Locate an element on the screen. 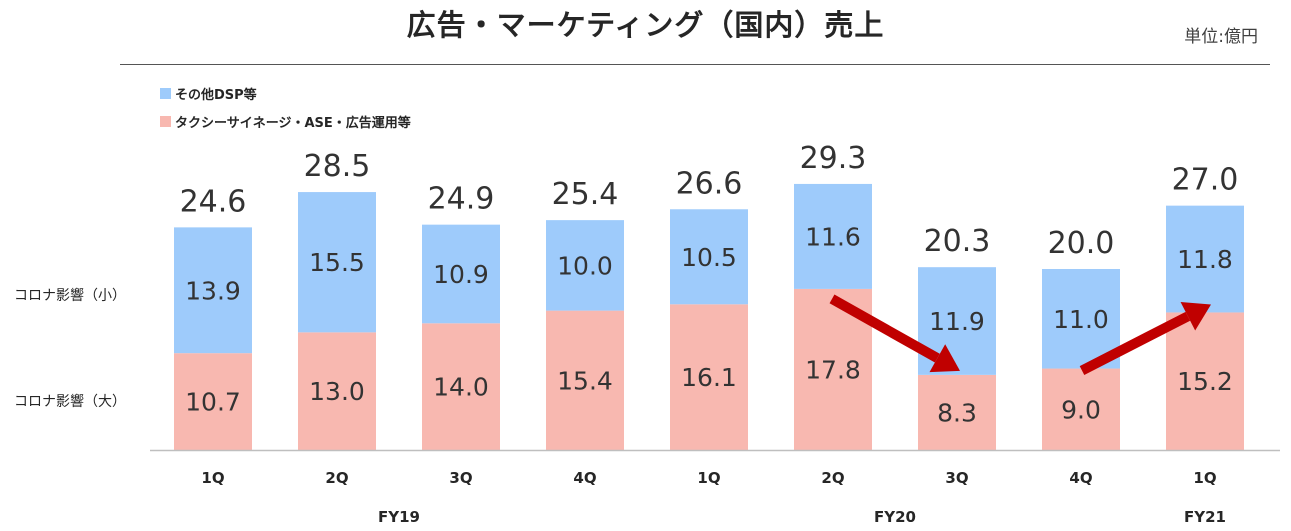 The height and width of the screenshot is (531, 1291). data-label-total: 25.4 is located at coordinates (585, 194).